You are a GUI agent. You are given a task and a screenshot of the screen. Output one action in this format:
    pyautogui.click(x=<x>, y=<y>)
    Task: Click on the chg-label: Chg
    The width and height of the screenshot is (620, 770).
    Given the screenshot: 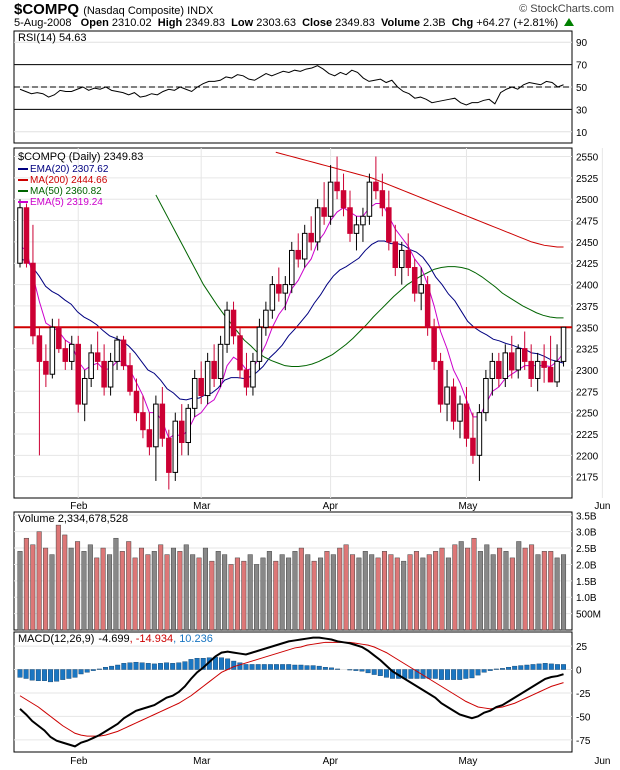 What is the action you would take?
    pyautogui.click(x=462, y=23)
    